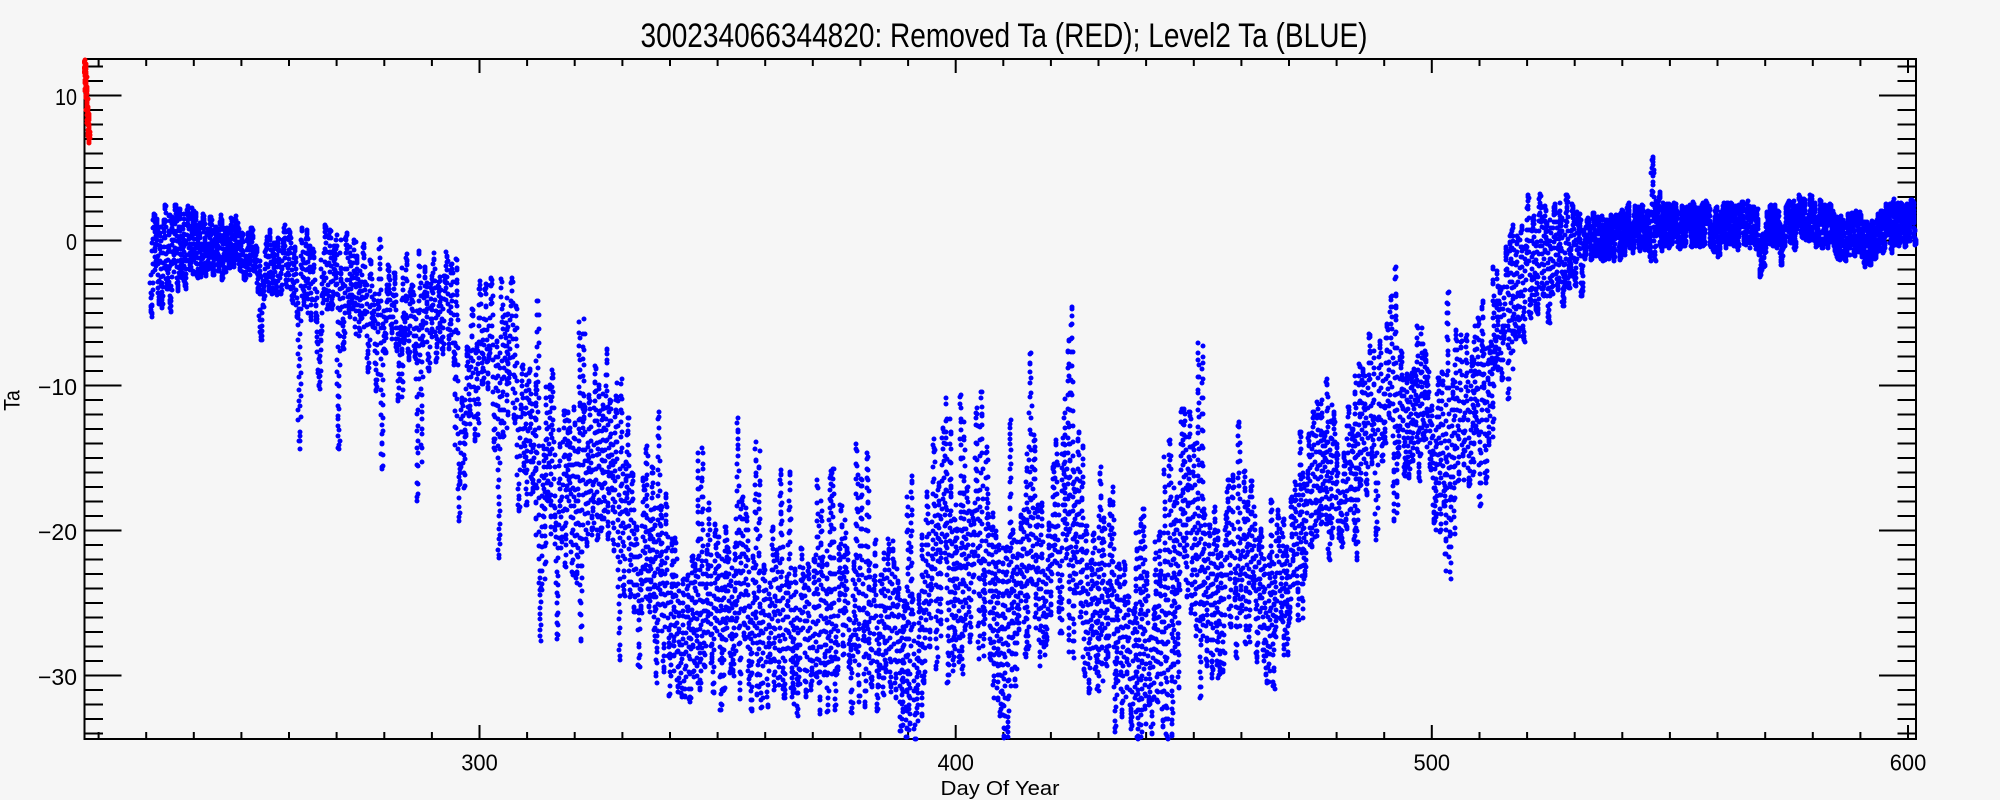 Image resolution: width=2000 pixels, height=800 pixels. Describe the element at coordinates (57, 532) in the screenshot. I see `svg-text: −20` at that location.